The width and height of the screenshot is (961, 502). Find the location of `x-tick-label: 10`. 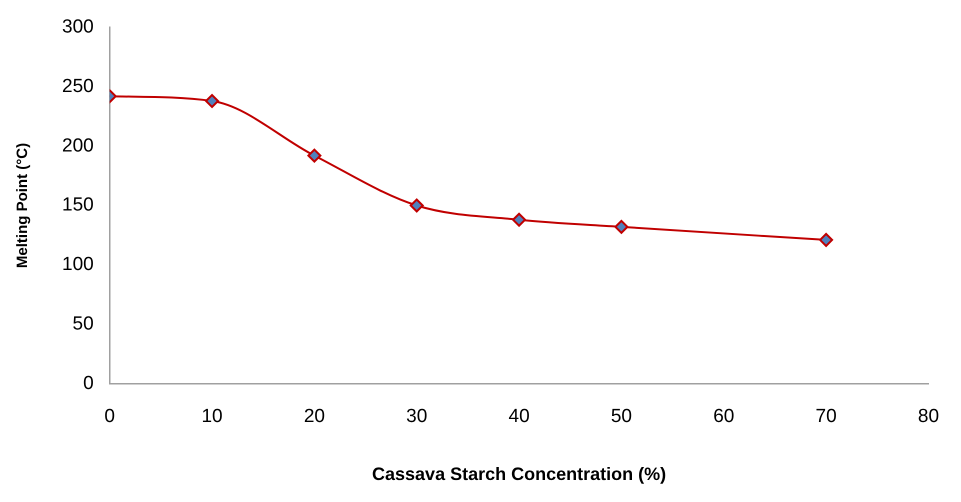

x-tick-label: 10 is located at coordinates (212, 417).